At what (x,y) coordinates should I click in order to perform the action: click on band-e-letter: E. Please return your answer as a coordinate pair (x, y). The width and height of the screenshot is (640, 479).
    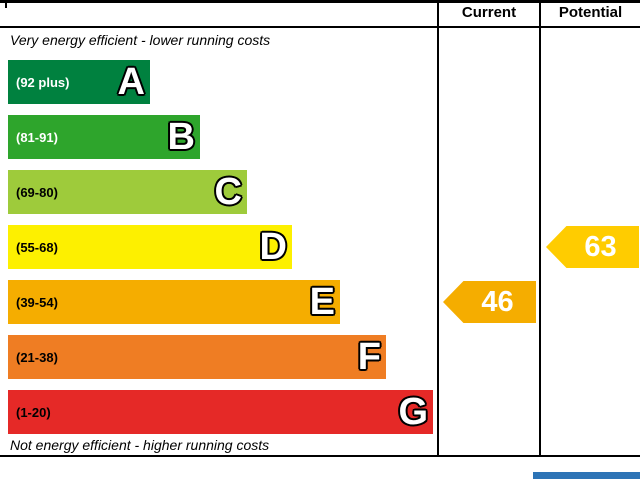
    Looking at the image, I should click on (322, 302).